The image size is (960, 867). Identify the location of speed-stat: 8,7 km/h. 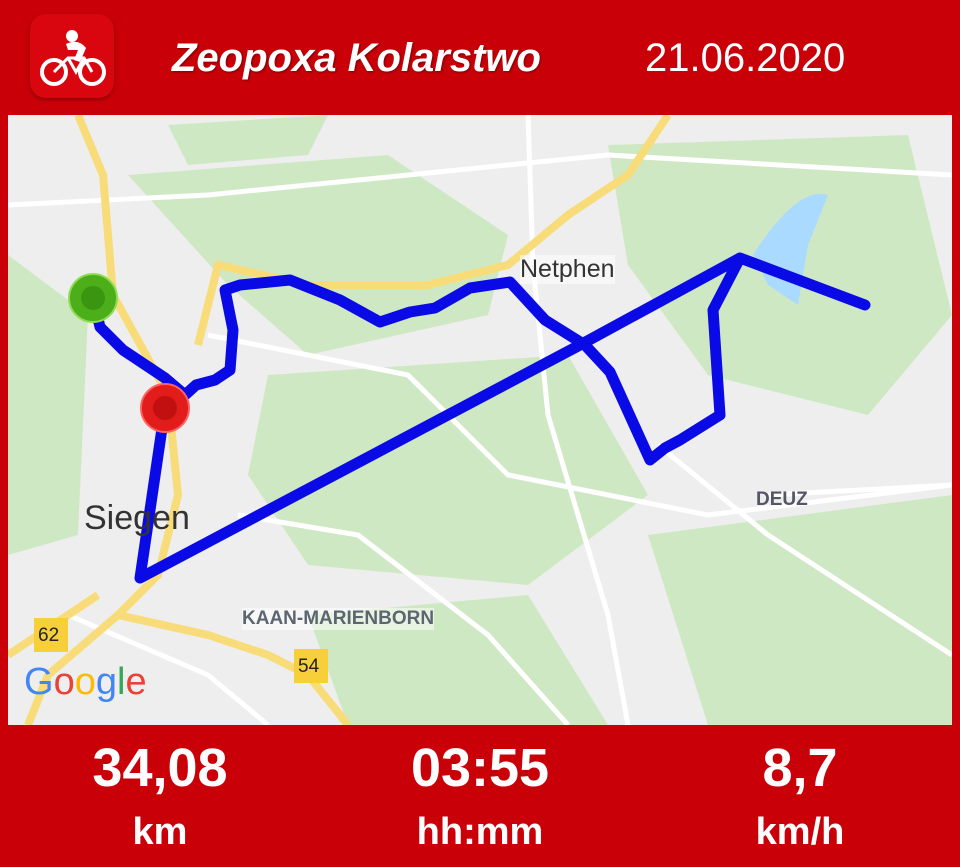
(800, 797).